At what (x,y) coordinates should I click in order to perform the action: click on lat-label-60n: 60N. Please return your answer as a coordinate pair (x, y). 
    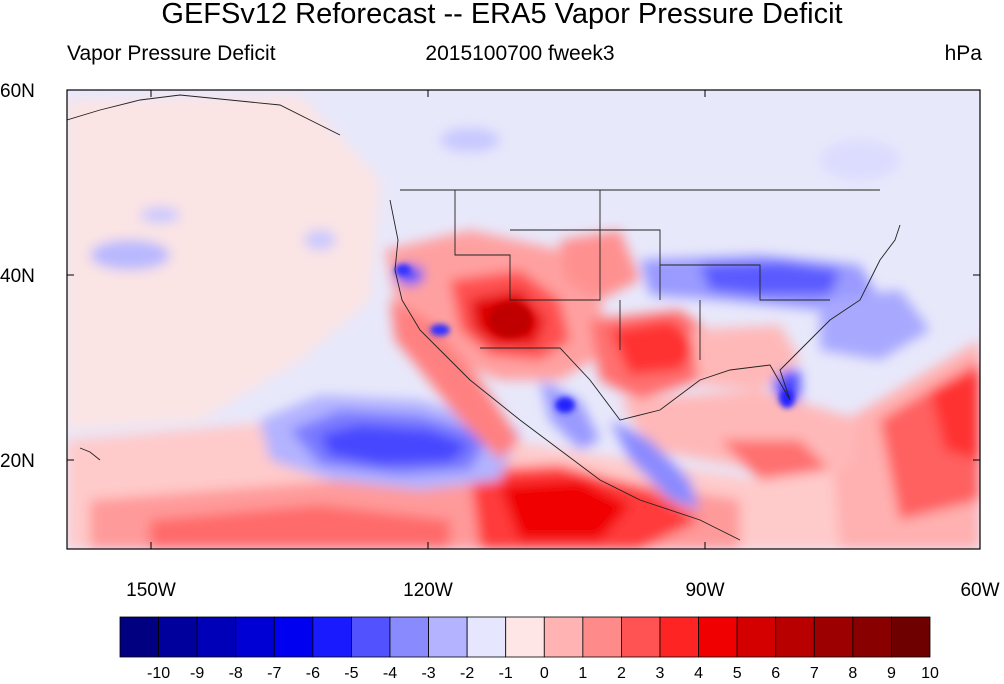
    Looking at the image, I should click on (17, 91).